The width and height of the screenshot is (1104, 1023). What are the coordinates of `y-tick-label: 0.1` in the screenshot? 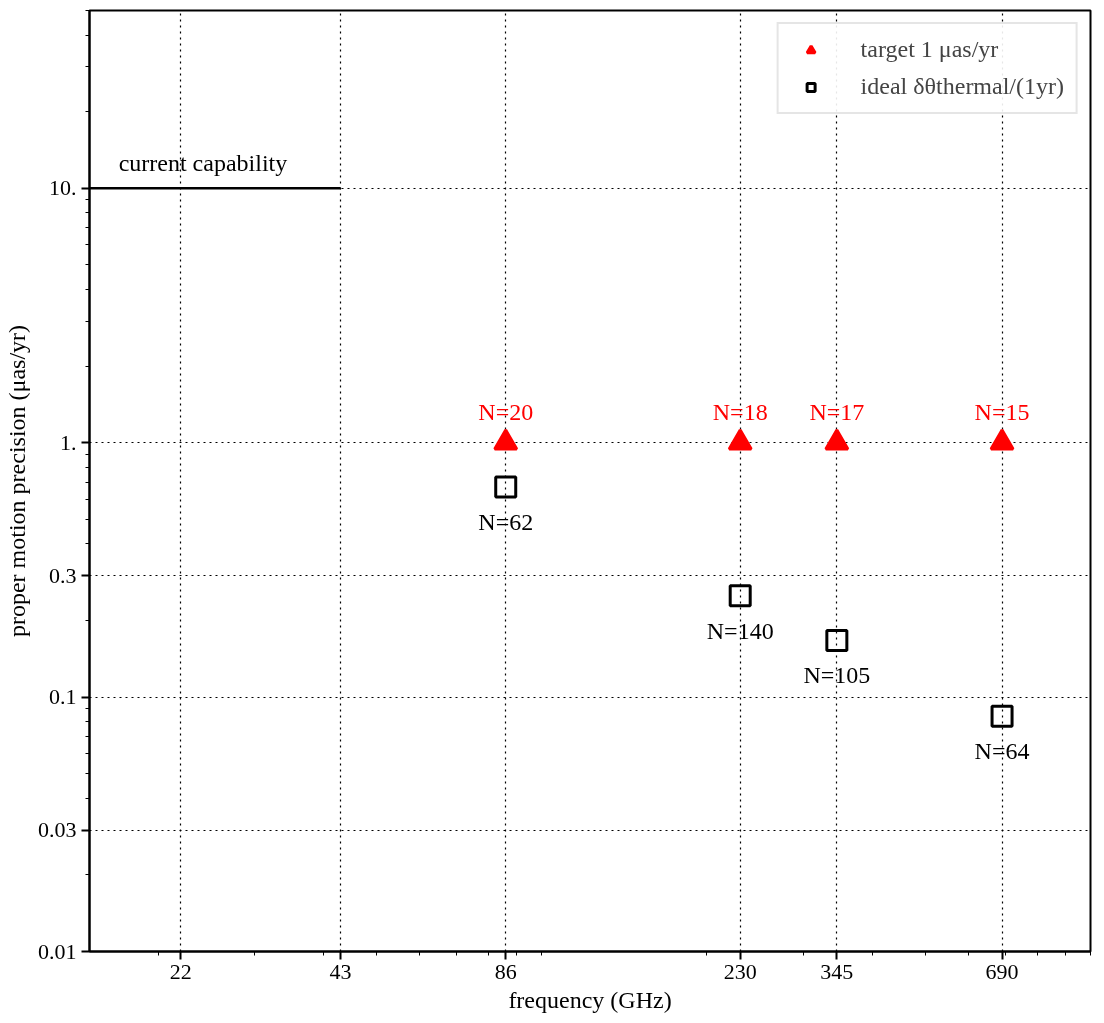 It's located at (63, 697).